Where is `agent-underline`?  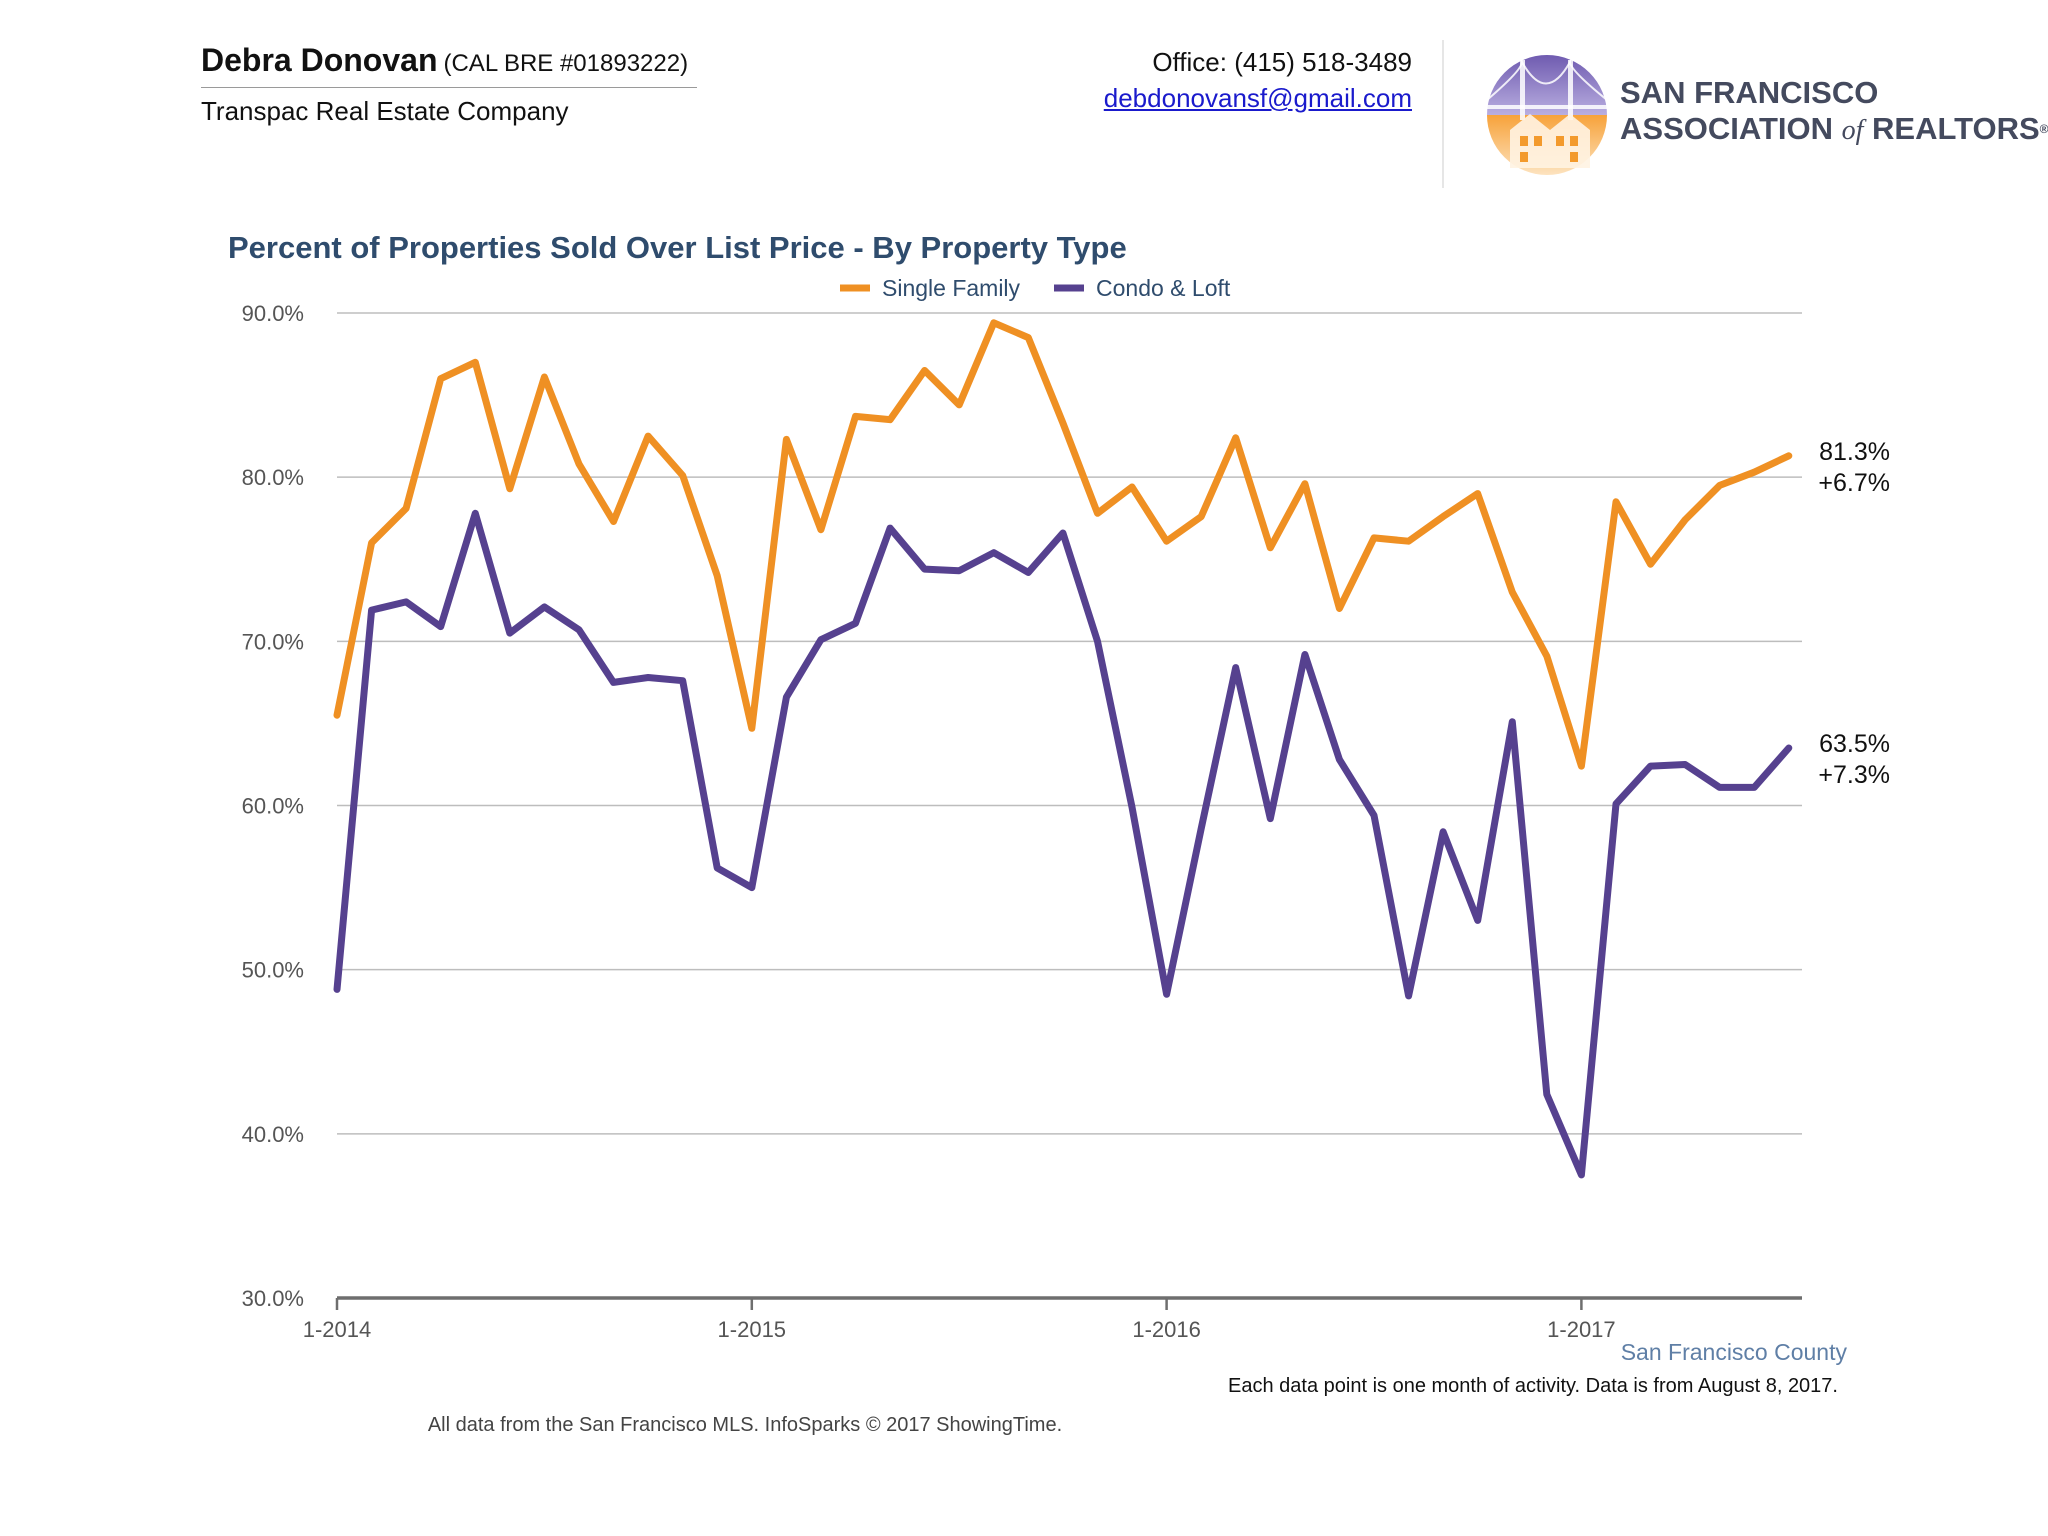 agent-underline is located at coordinates (449, 87).